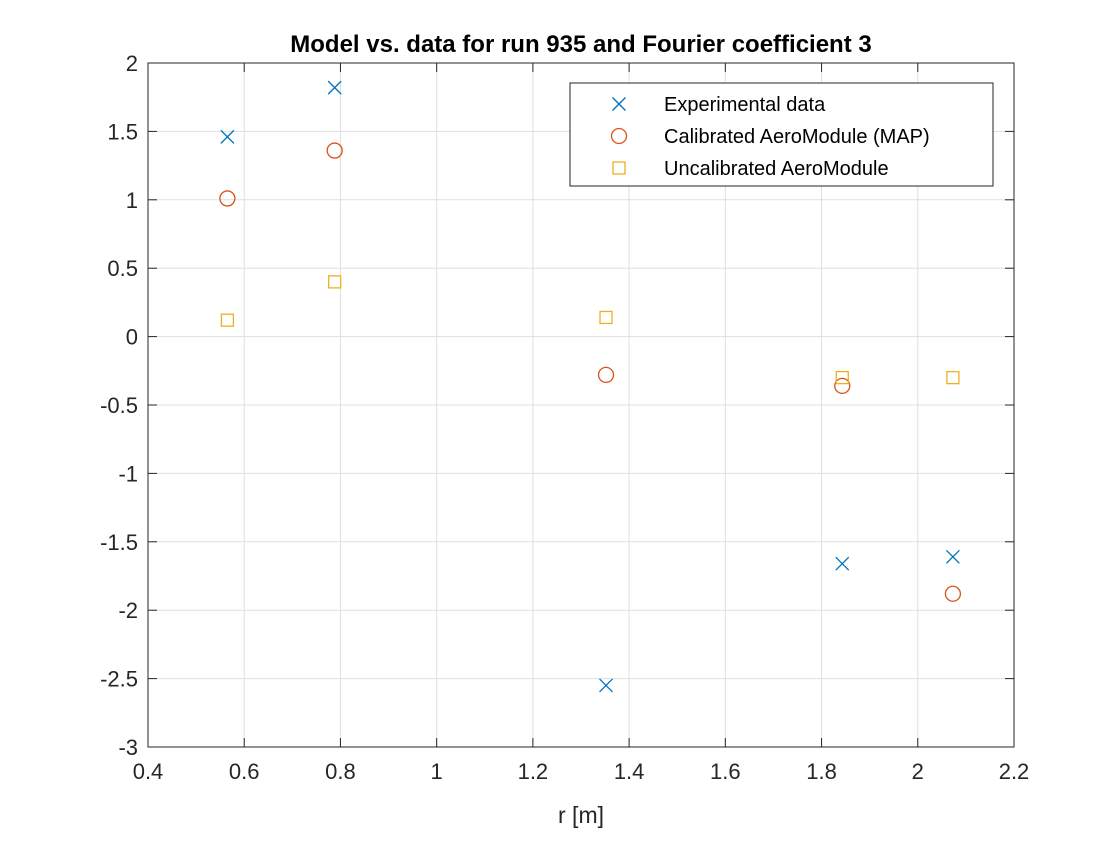 The height and width of the screenshot is (845, 1120). I want to click on x-tick-label: 1.2, so click(533, 771).